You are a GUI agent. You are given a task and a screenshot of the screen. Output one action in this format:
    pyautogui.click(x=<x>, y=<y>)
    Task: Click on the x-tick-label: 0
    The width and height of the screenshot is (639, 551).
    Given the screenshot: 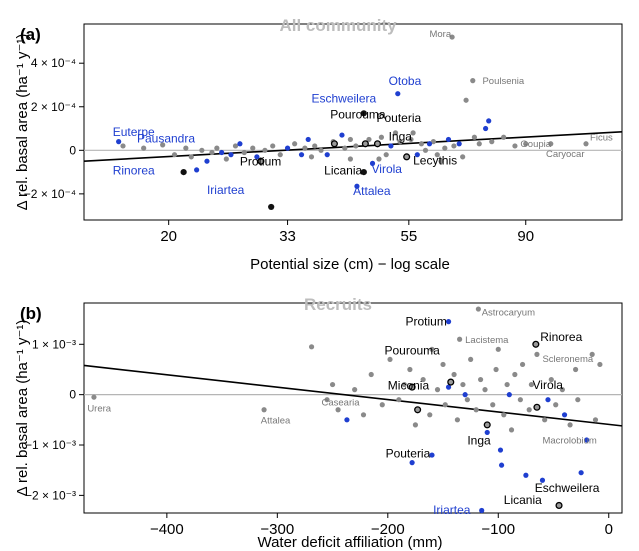 What is the action you would take?
    pyautogui.click(x=609, y=529)
    